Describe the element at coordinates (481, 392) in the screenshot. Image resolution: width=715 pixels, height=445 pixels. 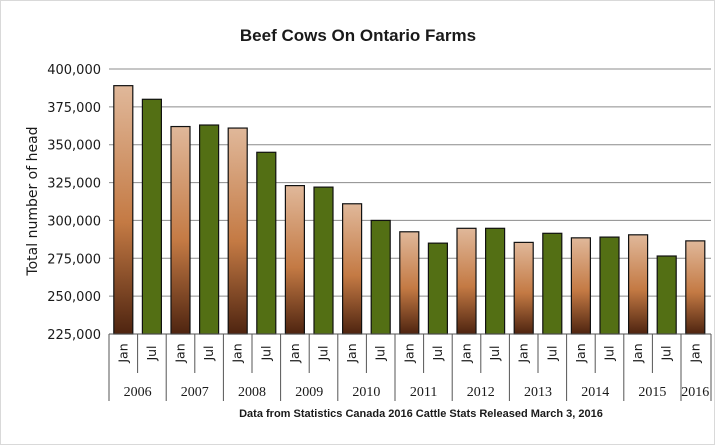
I see `year-label: 2012` at that location.